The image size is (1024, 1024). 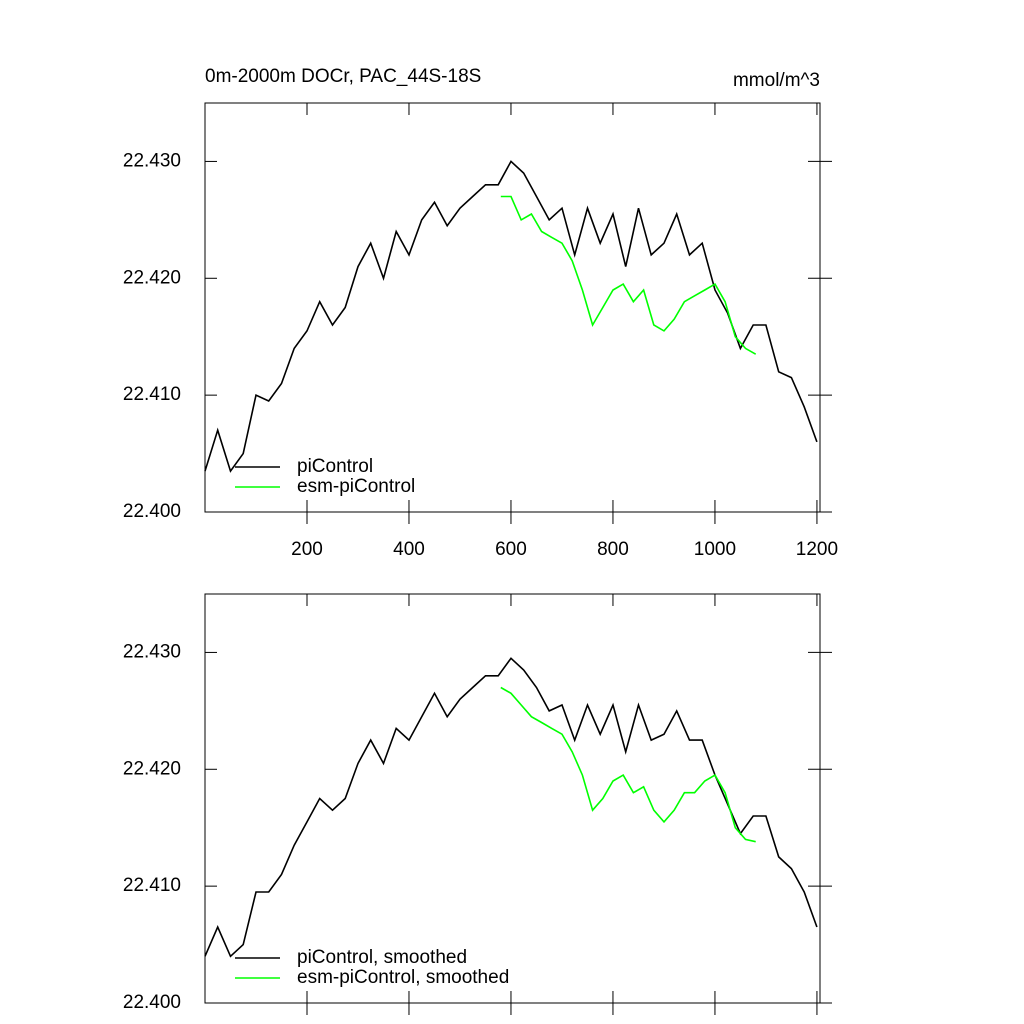 What do you see at coordinates (715, 549) in the screenshot?
I see `x-tick-label: 1000` at bounding box center [715, 549].